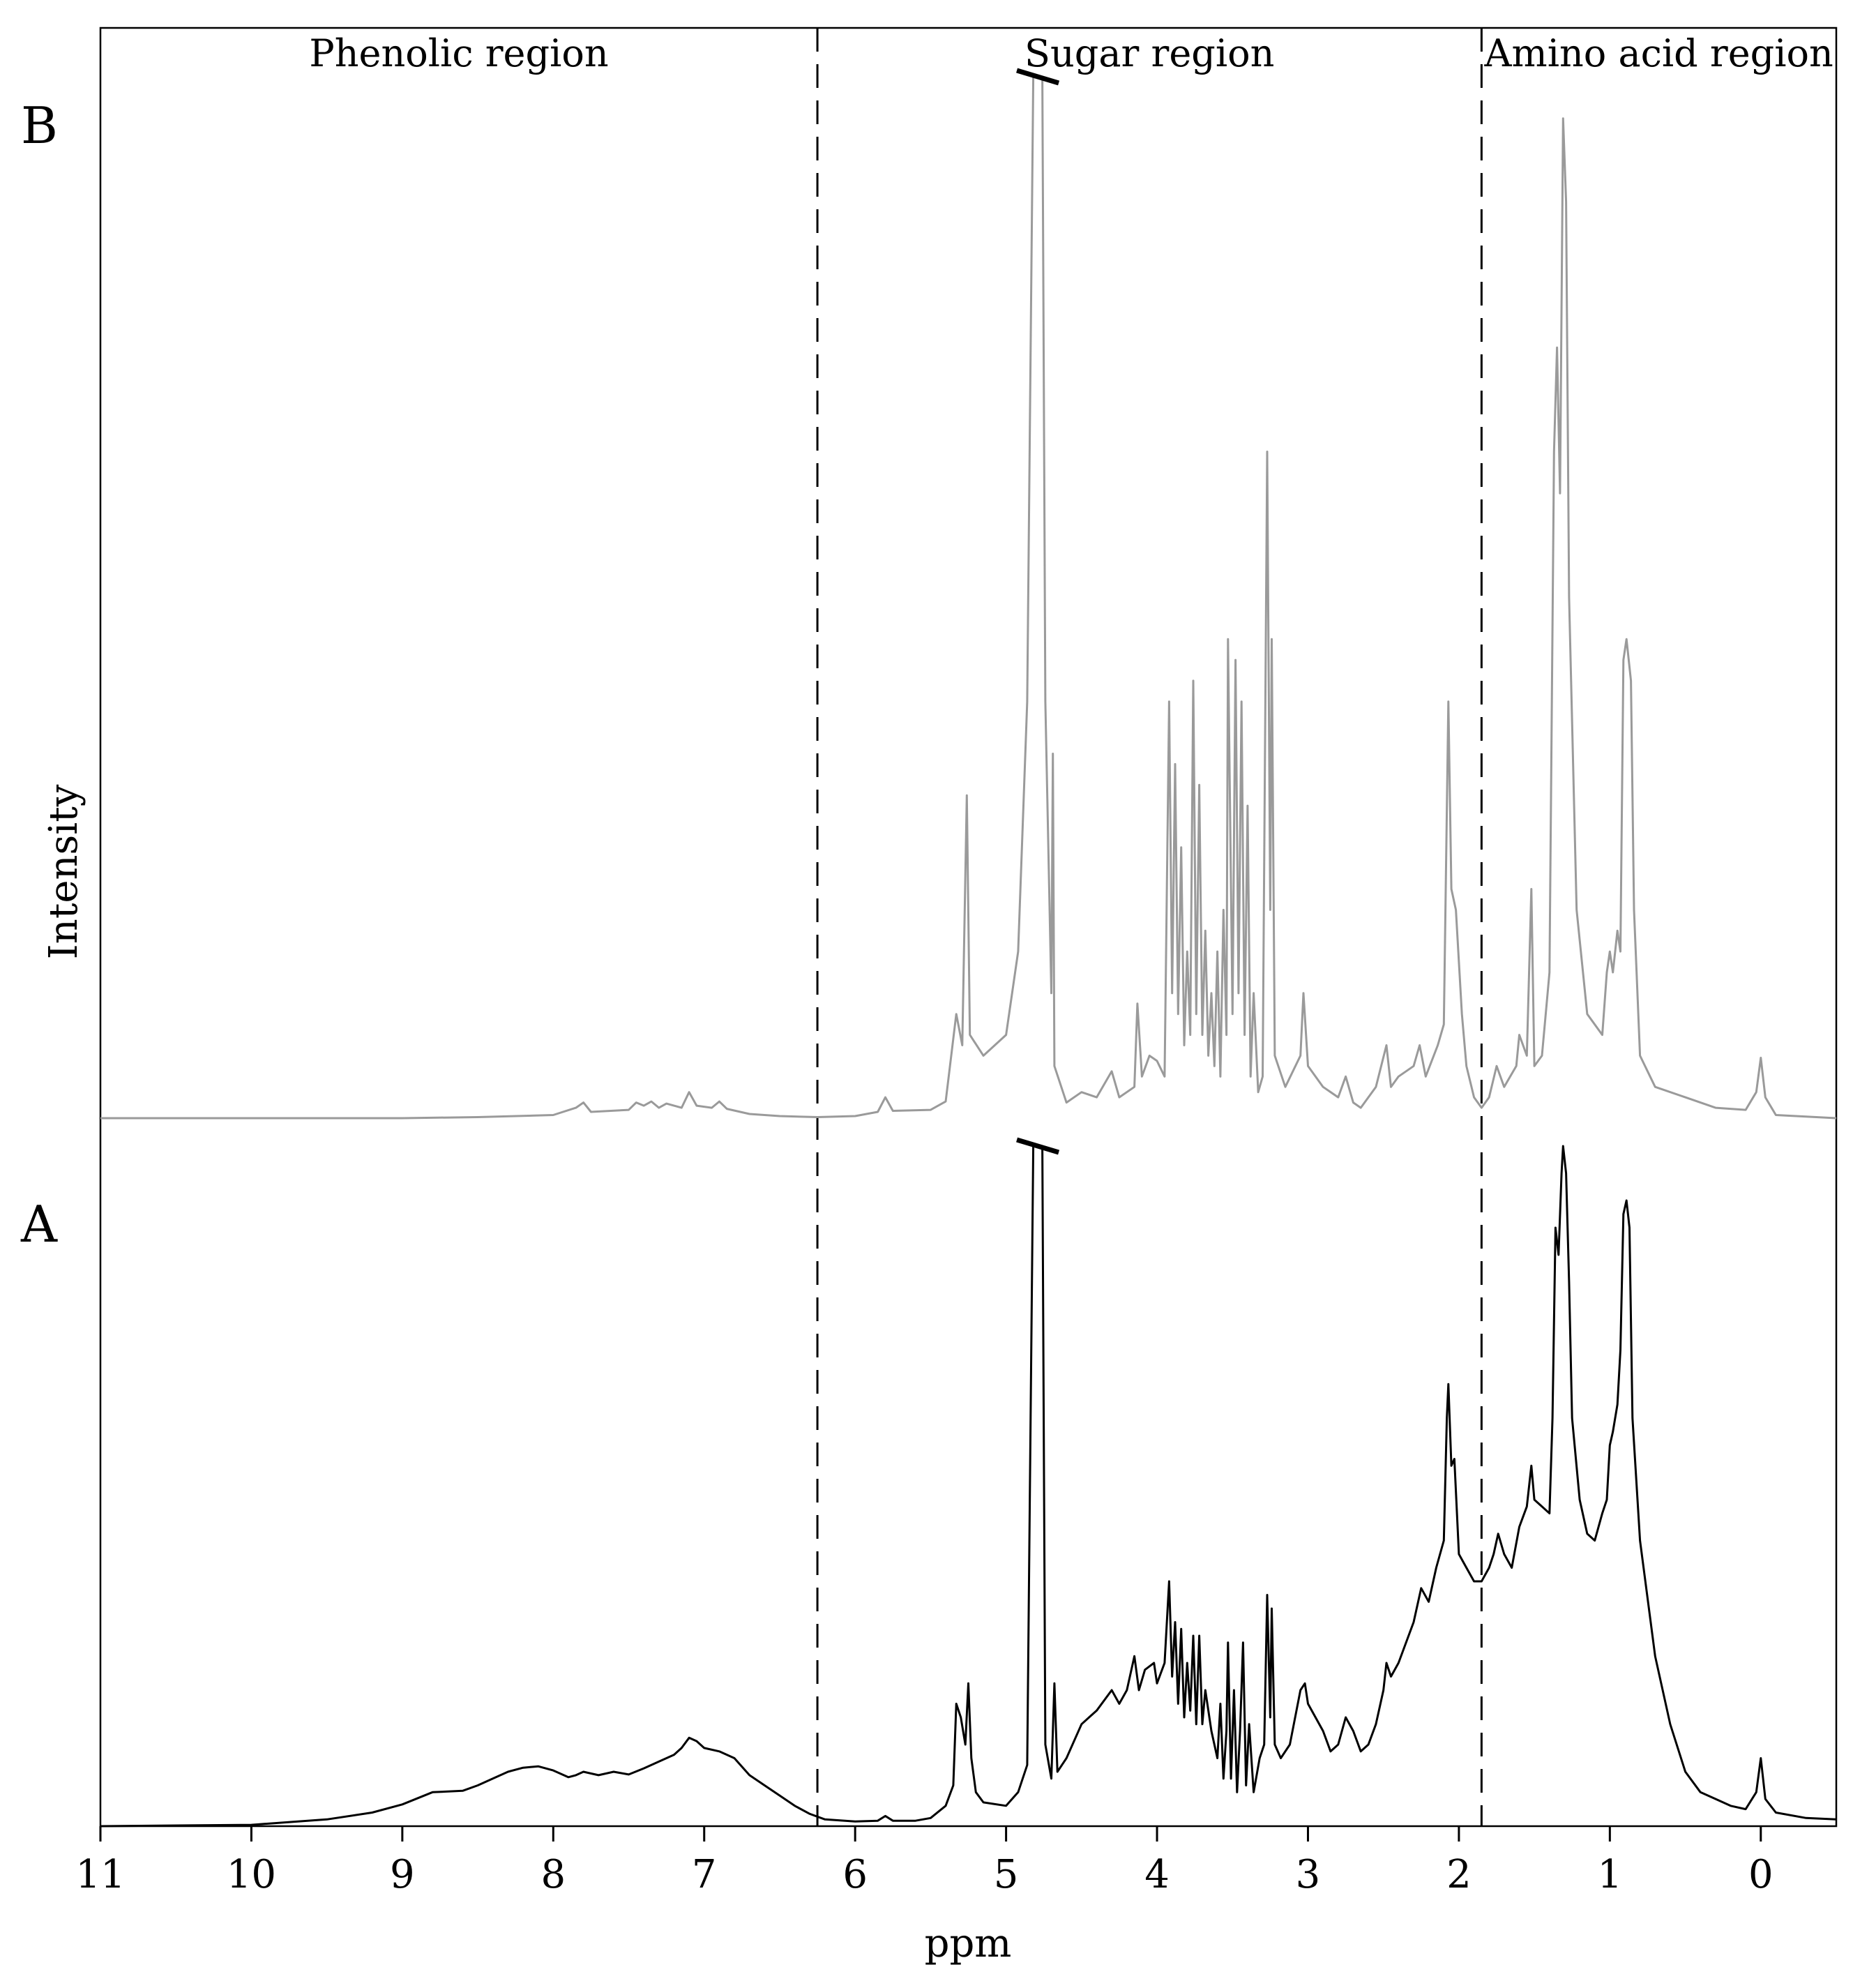 The image size is (1853, 1988). Describe the element at coordinates (459, 53) in the screenshot. I see `region-label-1: Phenolic region` at that location.